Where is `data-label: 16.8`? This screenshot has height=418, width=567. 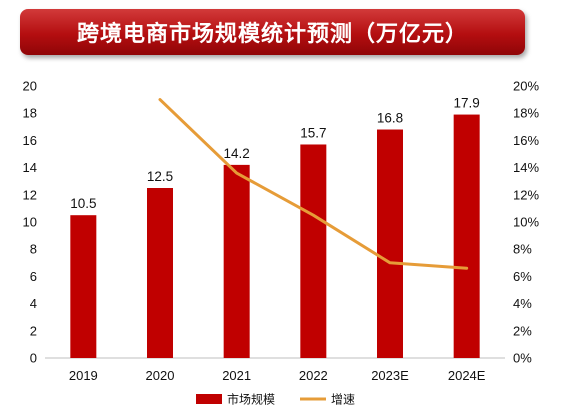 data-label: 16.8 is located at coordinates (390, 118).